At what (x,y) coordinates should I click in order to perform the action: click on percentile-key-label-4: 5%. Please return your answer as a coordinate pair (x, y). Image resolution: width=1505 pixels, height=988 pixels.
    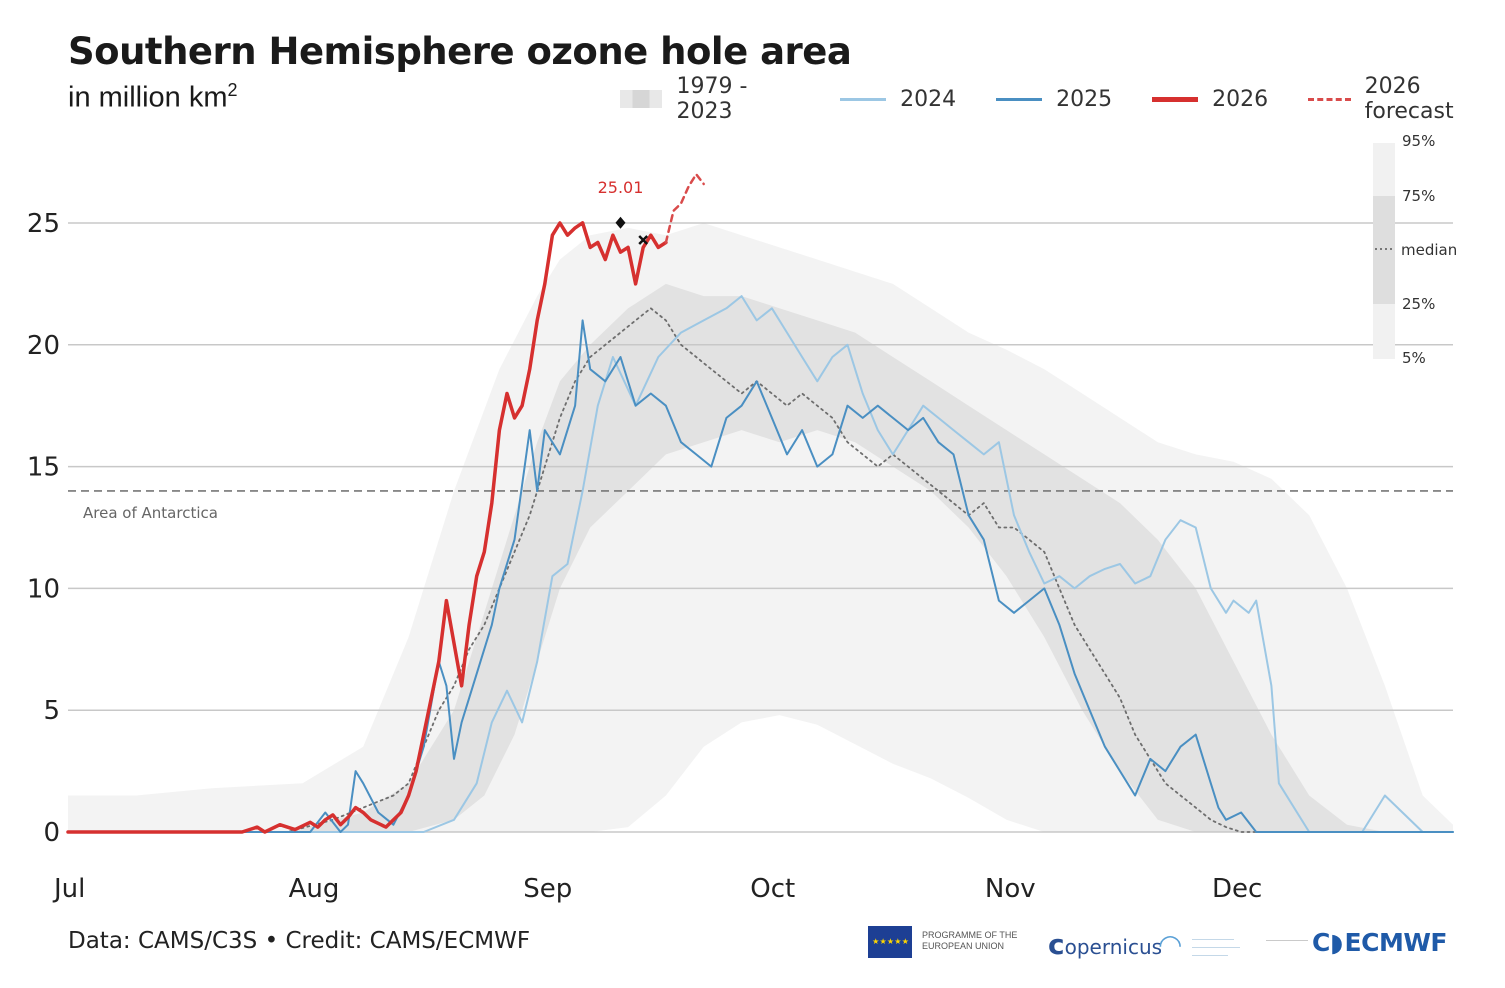
    Looking at the image, I should click on (1414, 358).